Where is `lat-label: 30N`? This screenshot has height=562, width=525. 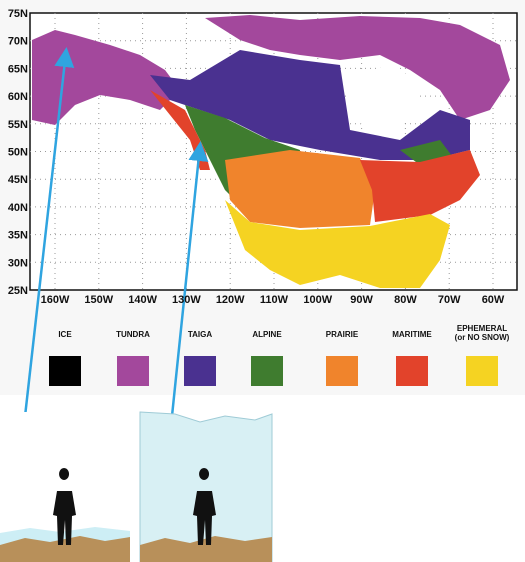 lat-label: 30N is located at coordinates (18, 263).